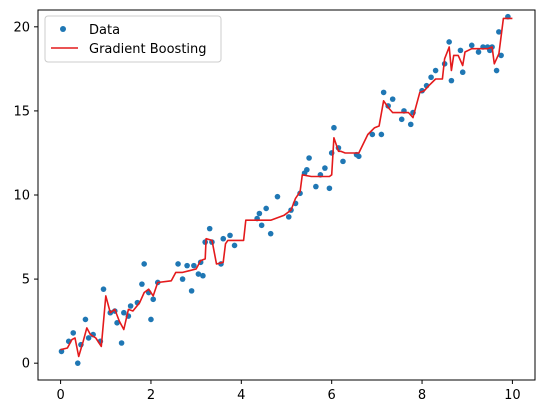 Image resolution: width=543 pixels, height=413 pixels. What do you see at coordinates (241, 395) in the screenshot?
I see `x-tick-label: 4` at bounding box center [241, 395].